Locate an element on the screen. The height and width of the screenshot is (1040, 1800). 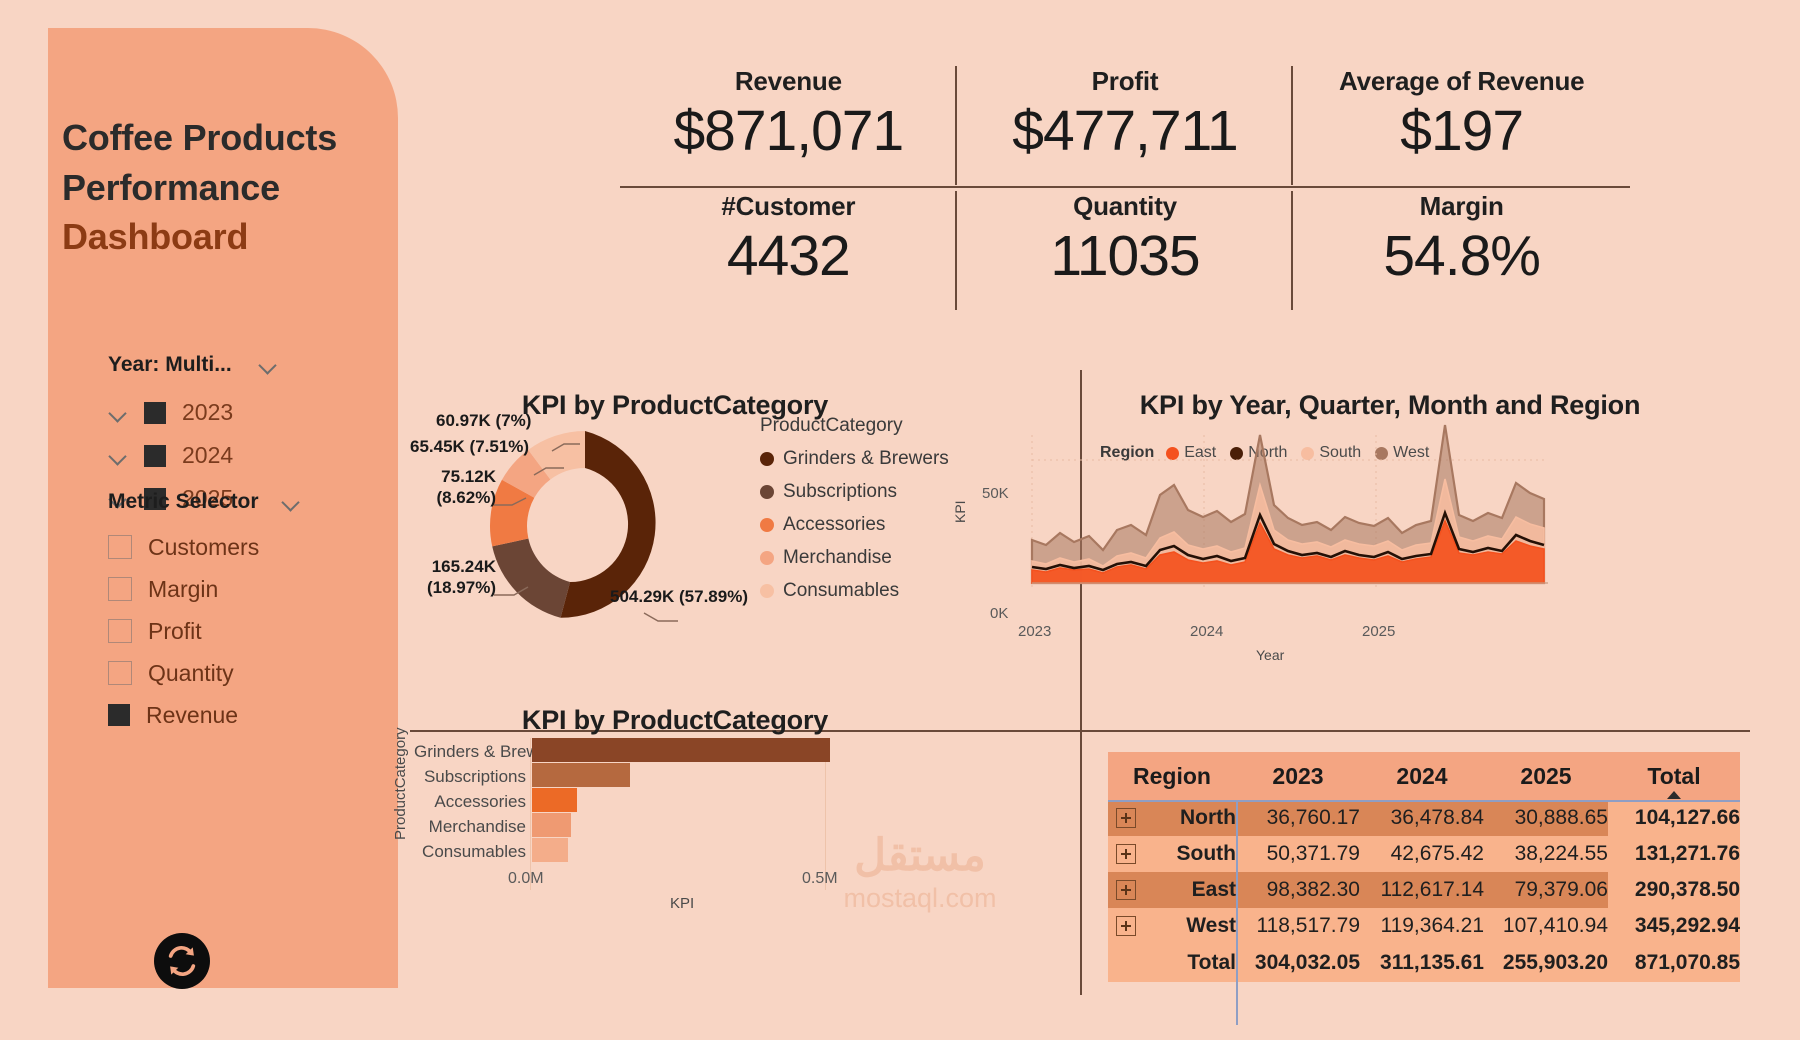
row-label: South is located at coordinates (1206, 853).